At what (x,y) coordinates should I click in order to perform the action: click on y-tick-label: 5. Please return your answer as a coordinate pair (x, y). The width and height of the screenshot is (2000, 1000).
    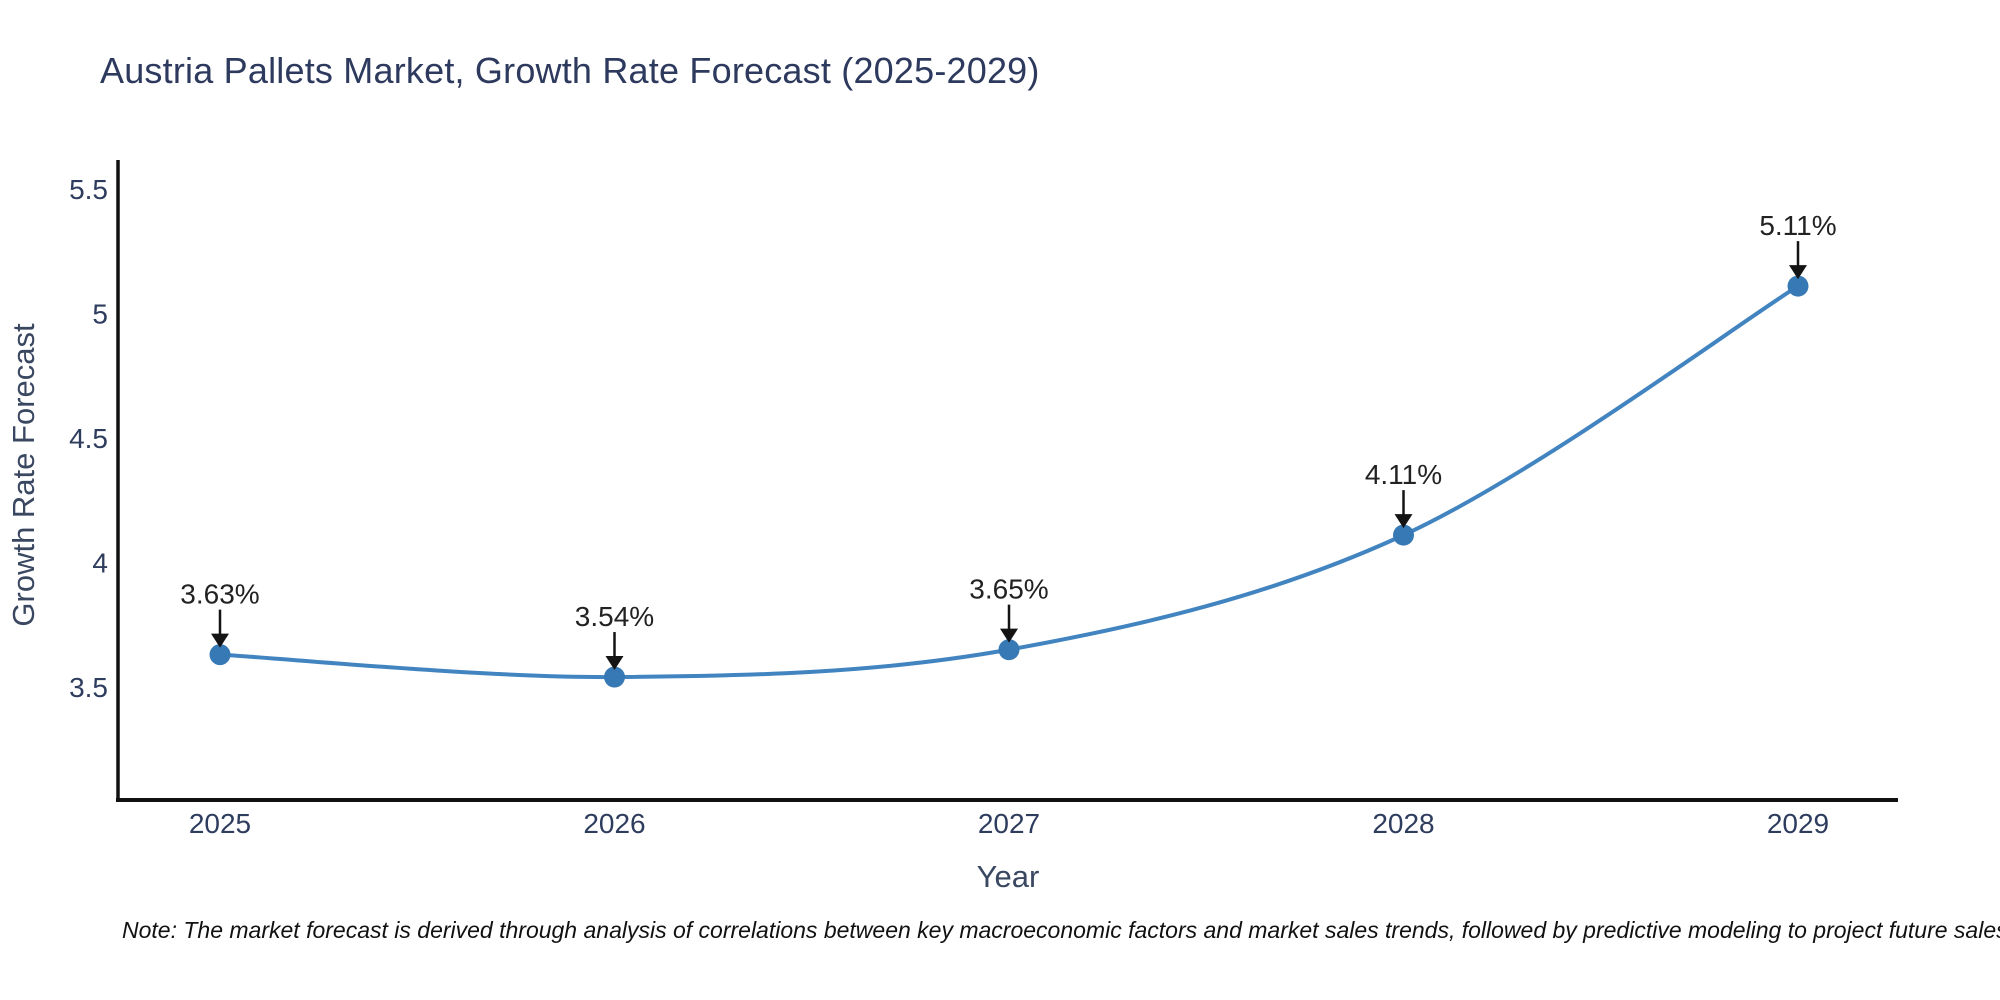
    Looking at the image, I should click on (100, 314).